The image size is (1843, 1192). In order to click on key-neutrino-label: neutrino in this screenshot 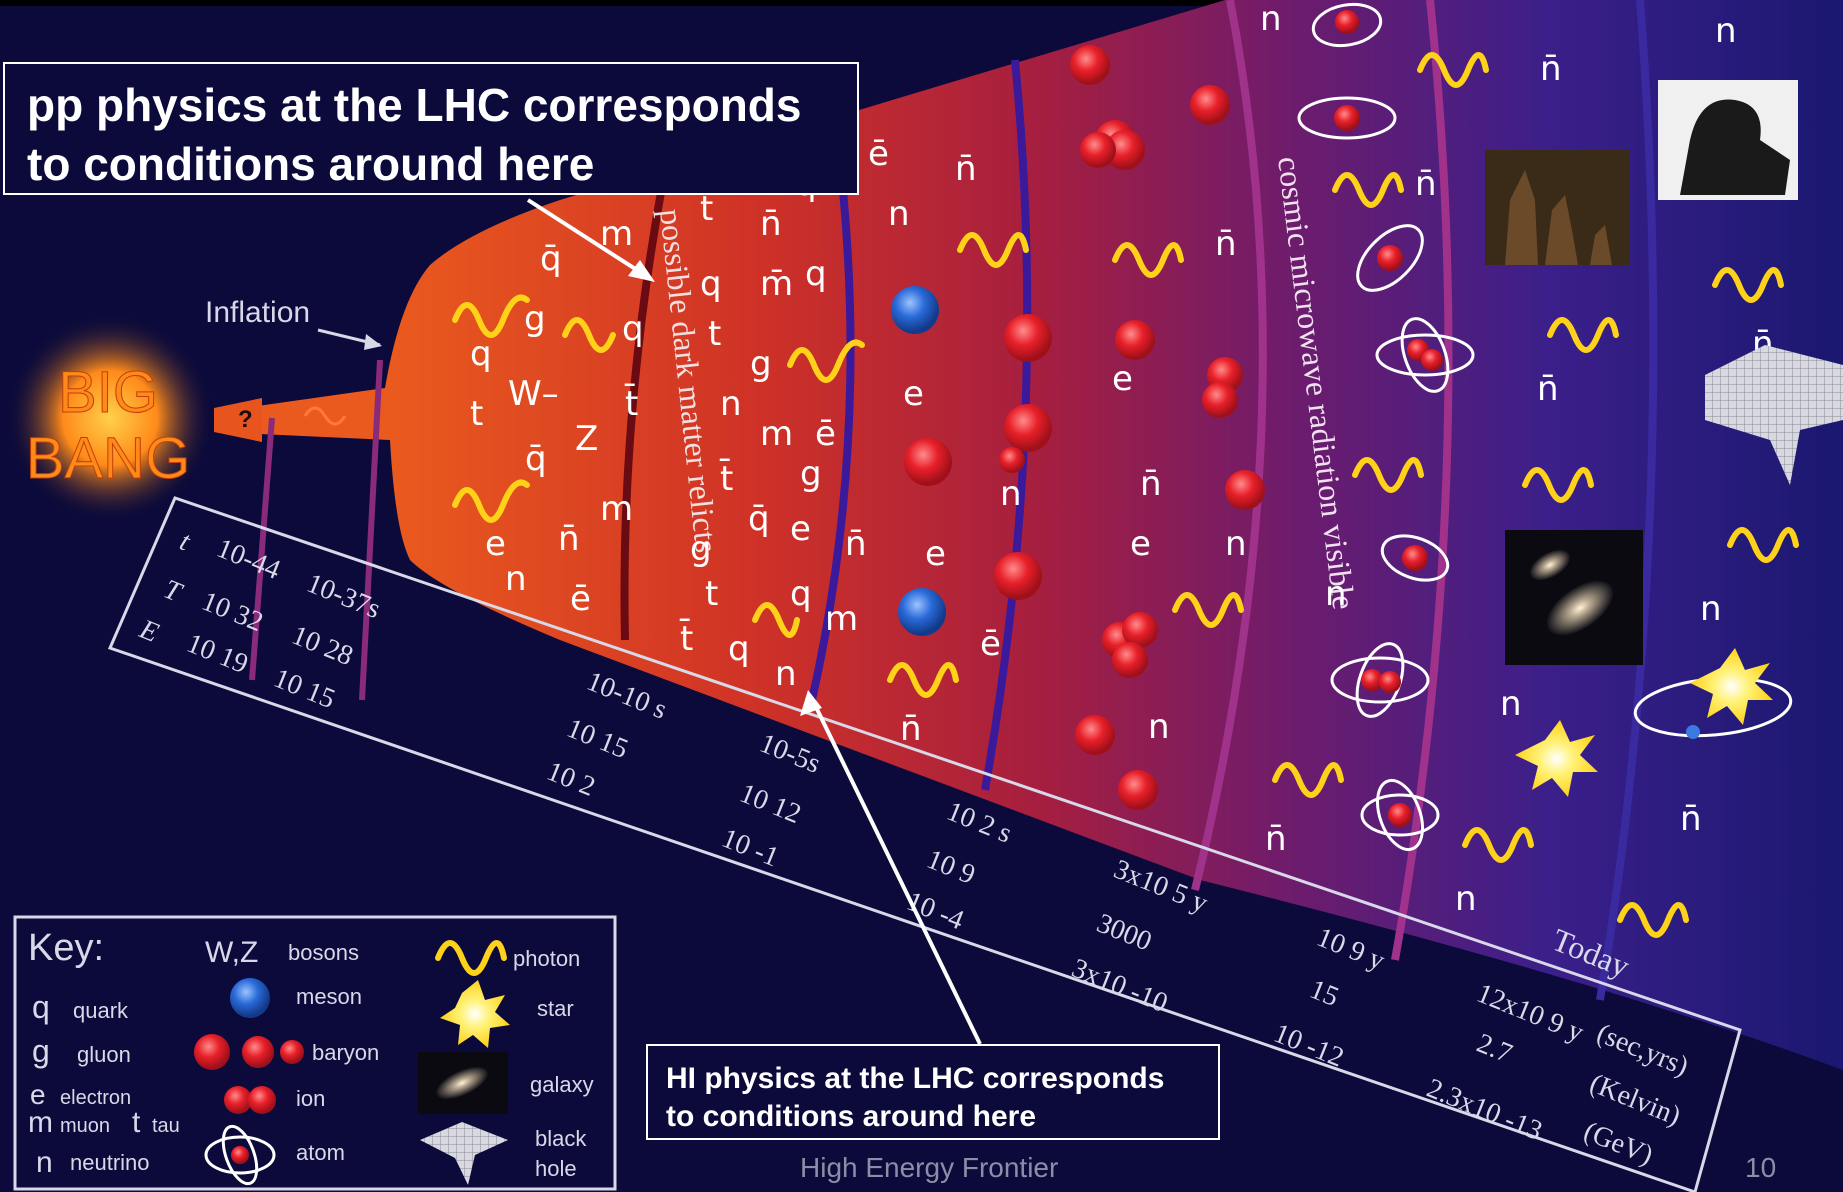, I will do `click(110, 1162)`.